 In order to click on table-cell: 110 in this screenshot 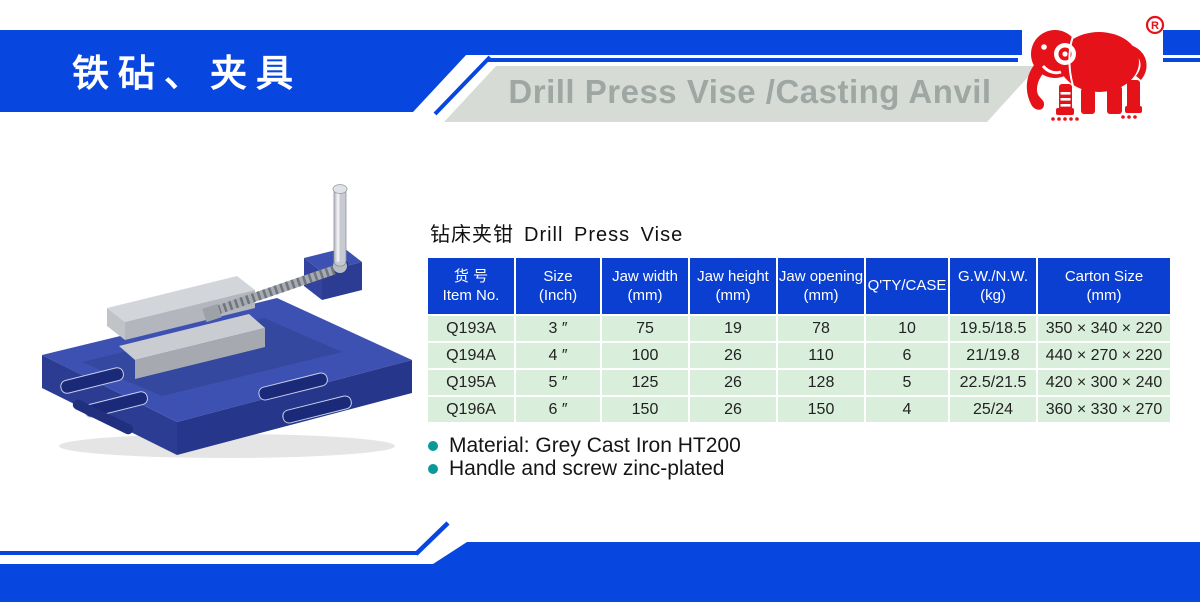, I will do `click(821, 355)`.